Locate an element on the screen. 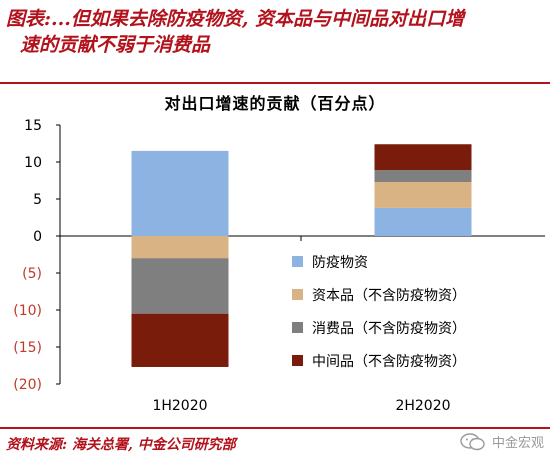 The width and height of the screenshot is (550, 468). legend-label: 中间品（不含防疫物资） is located at coordinates (389, 362).